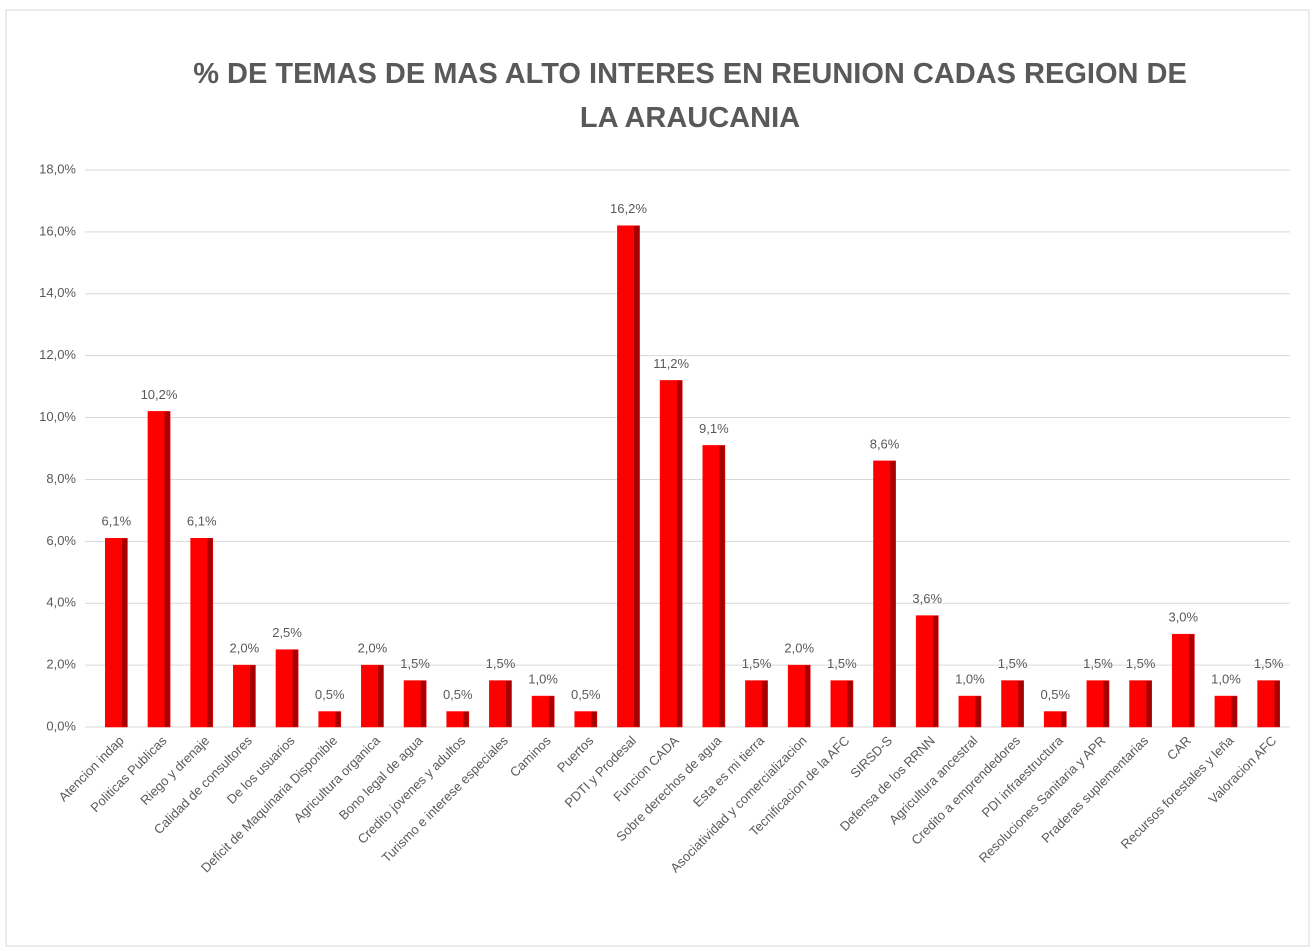 The height and width of the screenshot is (951, 1315). I want to click on x-tick-label: Puertos, so click(575, 754).